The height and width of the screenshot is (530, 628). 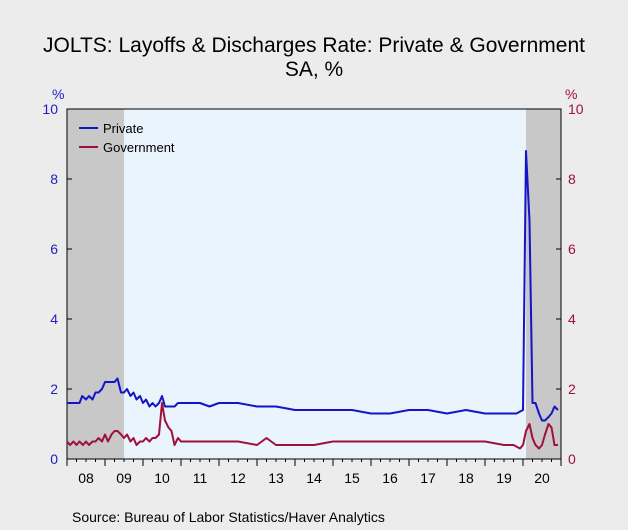 What do you see at coordinates (572, 459) in the screenshot?
I see `right-tick-label: 0` at bounding box center [572, 459].